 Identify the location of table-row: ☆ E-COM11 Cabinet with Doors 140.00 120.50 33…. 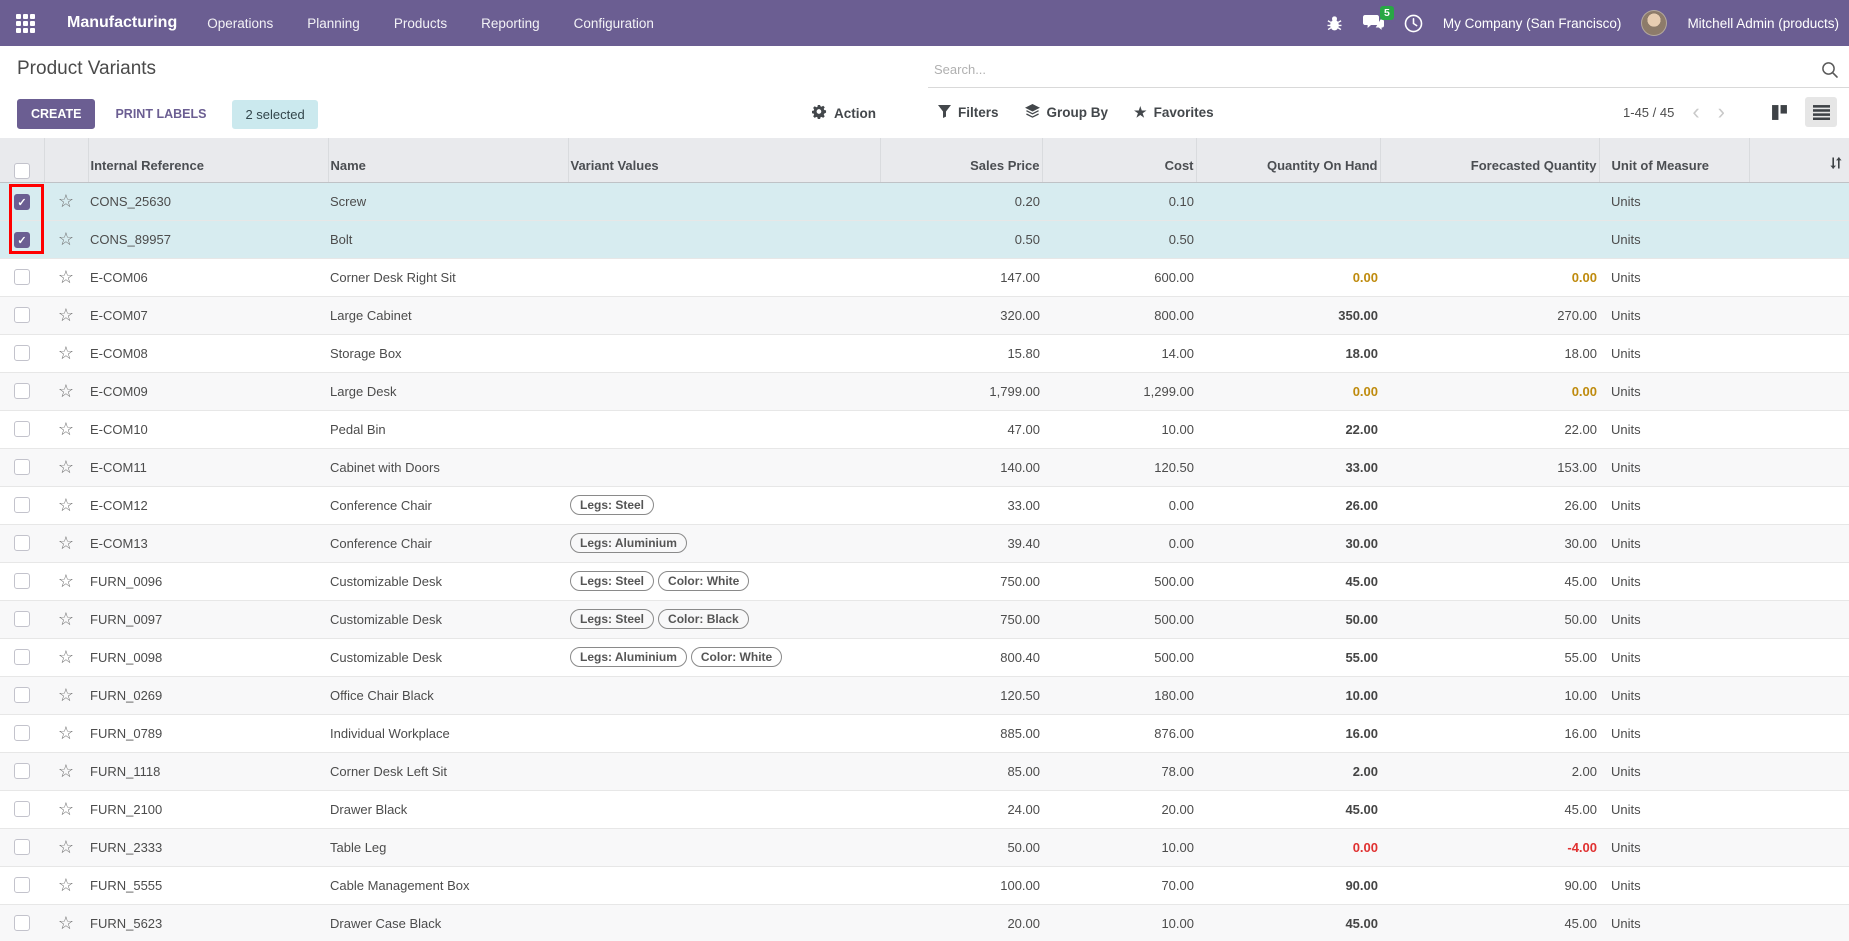
(924, 467).